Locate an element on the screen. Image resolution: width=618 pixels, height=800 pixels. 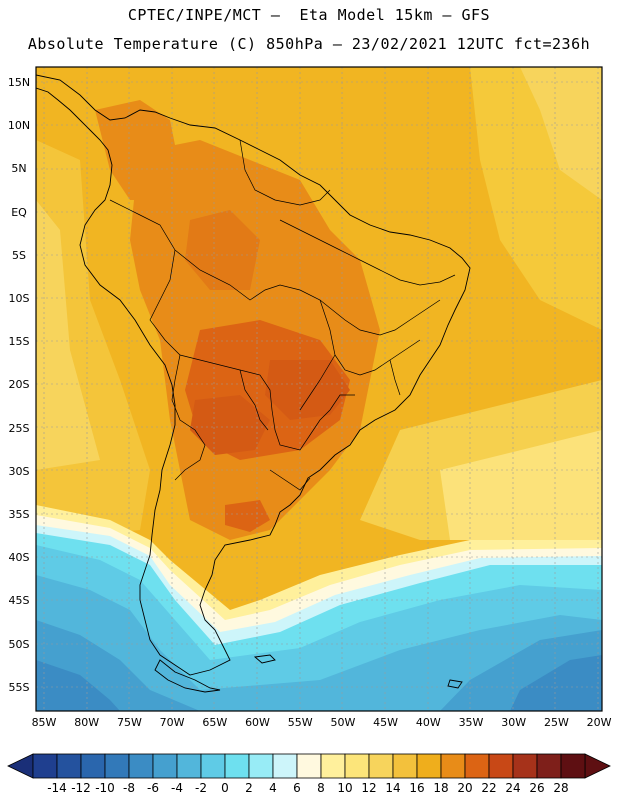
lat-label: 50S is located at coordinates (19, 644).